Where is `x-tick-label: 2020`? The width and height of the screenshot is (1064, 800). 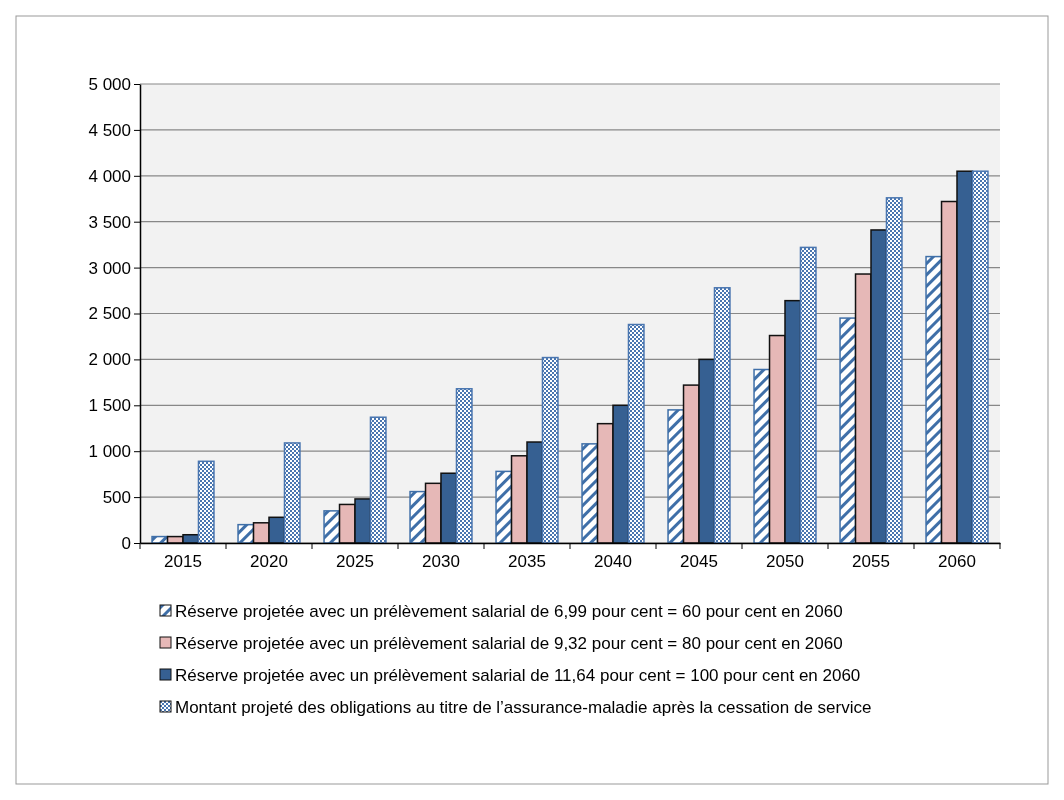 x-tick-label: 2020 is located at coordinates (269, 562).